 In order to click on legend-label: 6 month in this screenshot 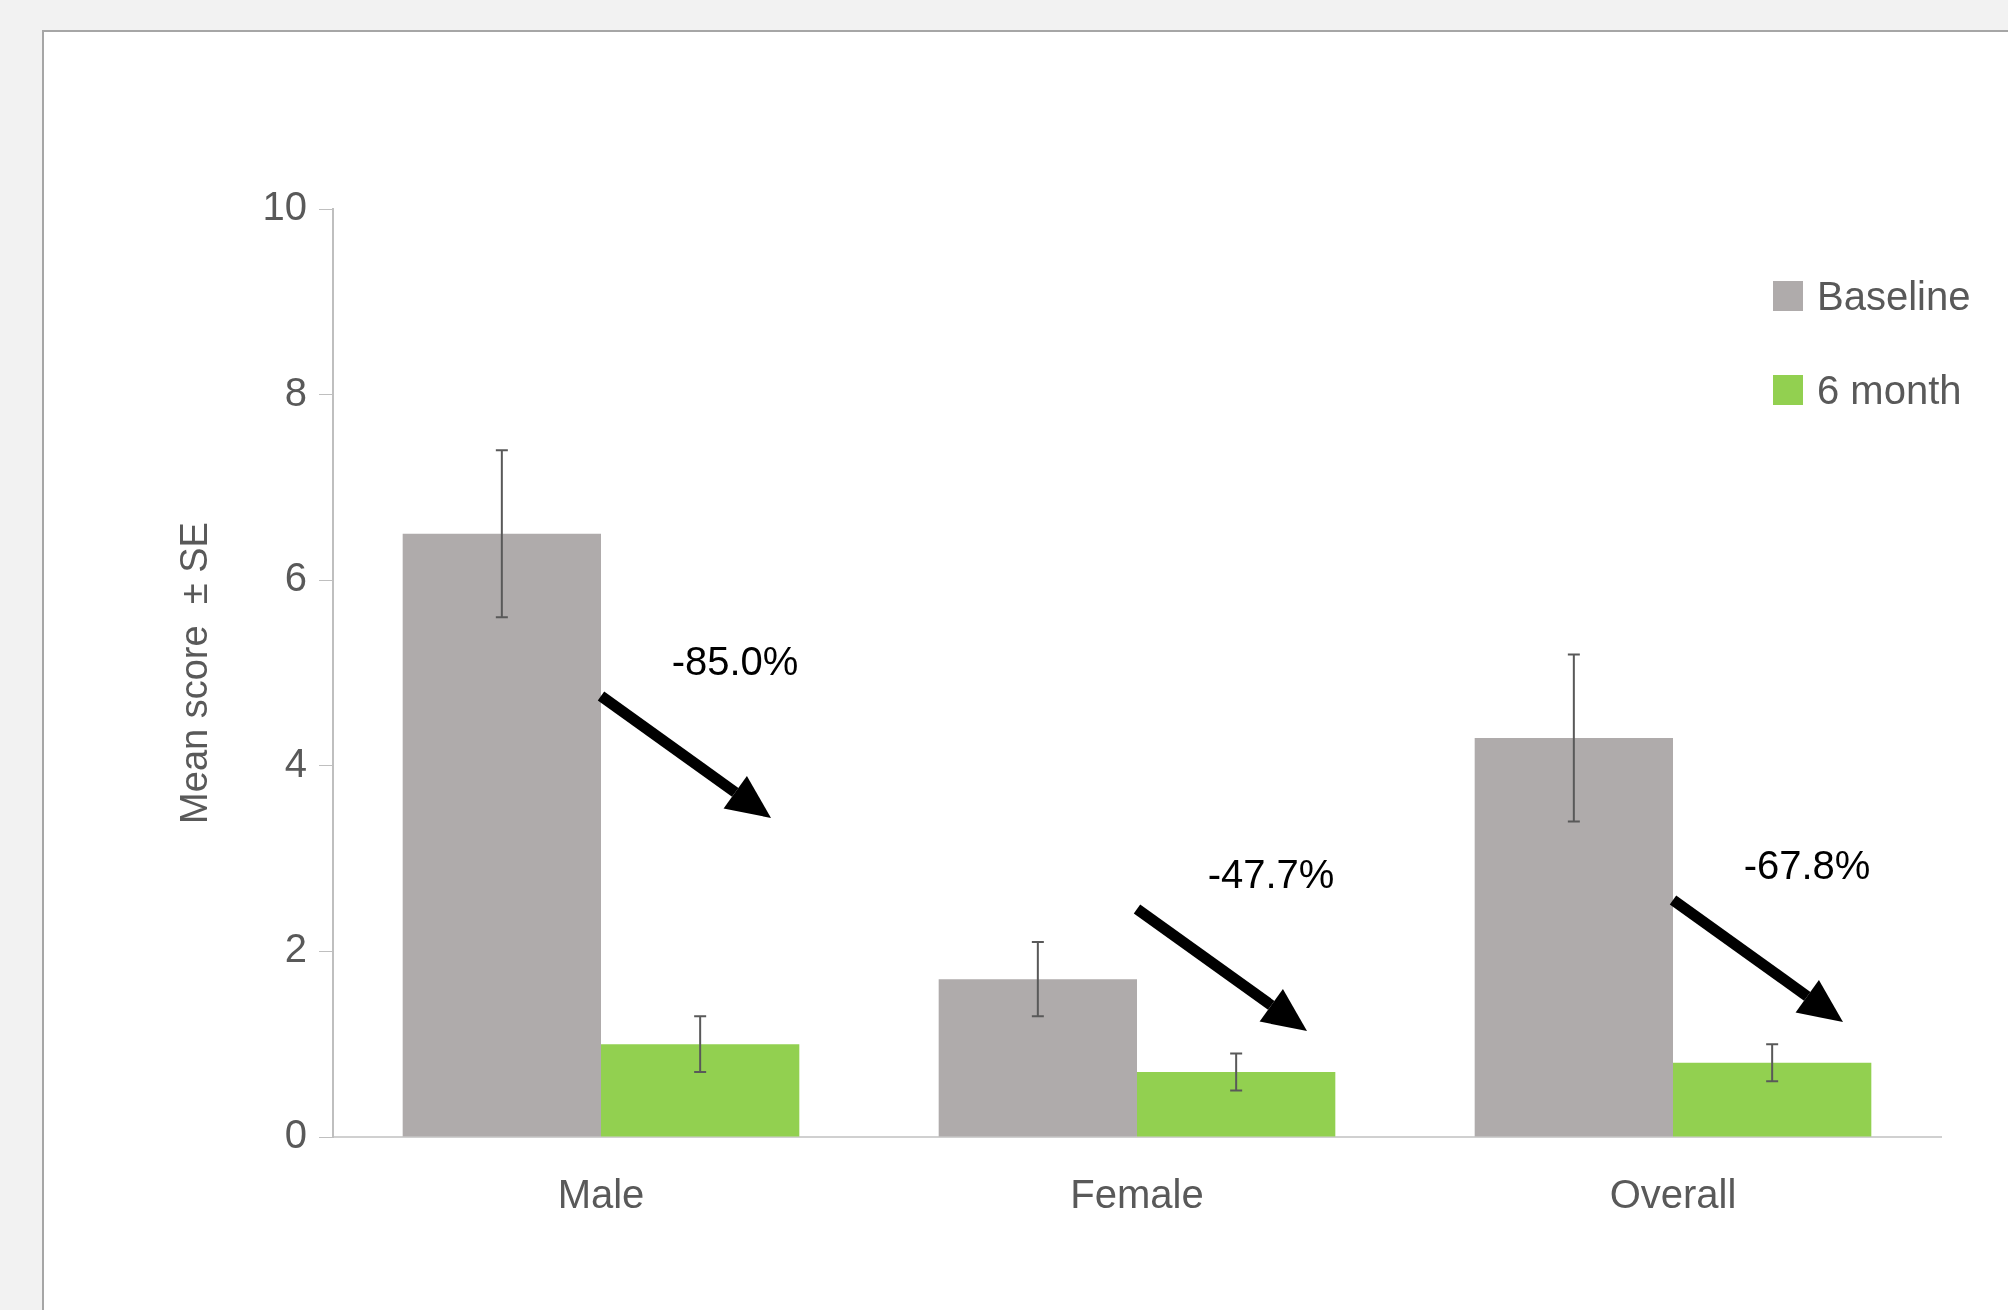, I will do `click(1889, 390)`.